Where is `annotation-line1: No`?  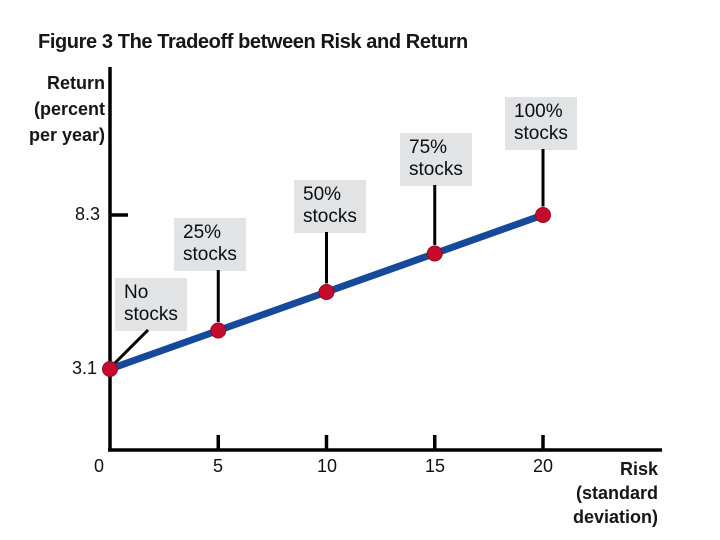 annotation-line1: No is located at coordinates (136, 292).